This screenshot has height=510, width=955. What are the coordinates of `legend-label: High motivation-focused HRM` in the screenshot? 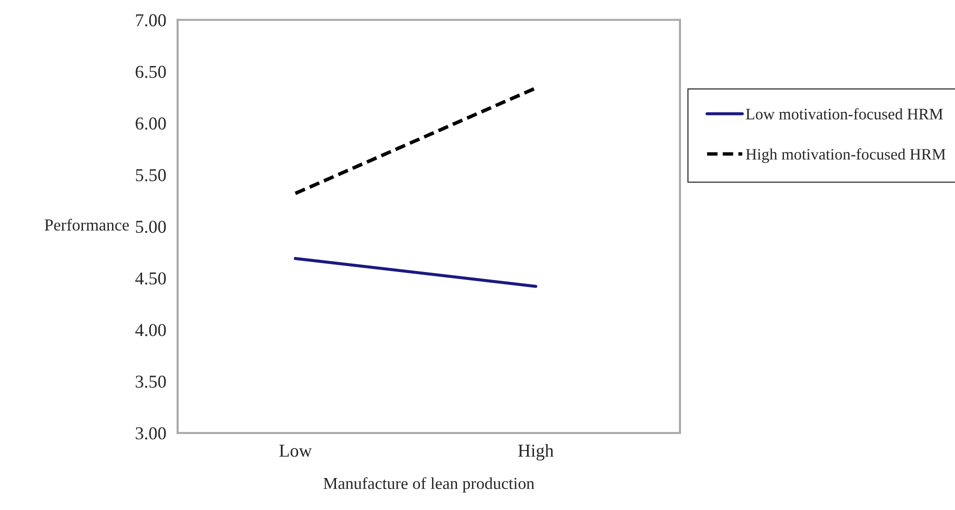 It's located at (846, 155).